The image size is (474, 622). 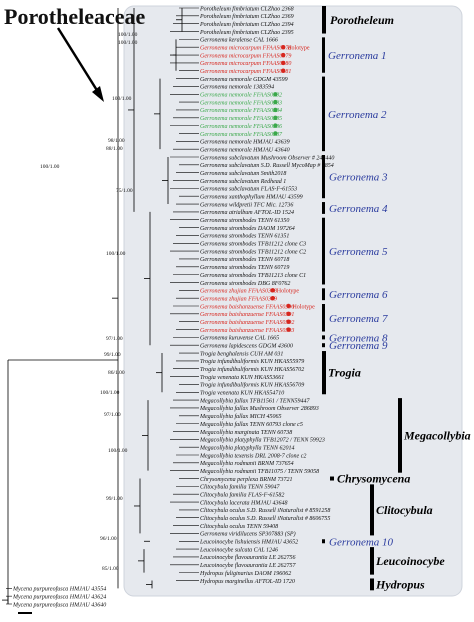 What do you see at coordinates (243, 174) in the screenshot?
I see `taxon-label: Gerronema subclavatum Smith2018` at bounding box center [243, 174].